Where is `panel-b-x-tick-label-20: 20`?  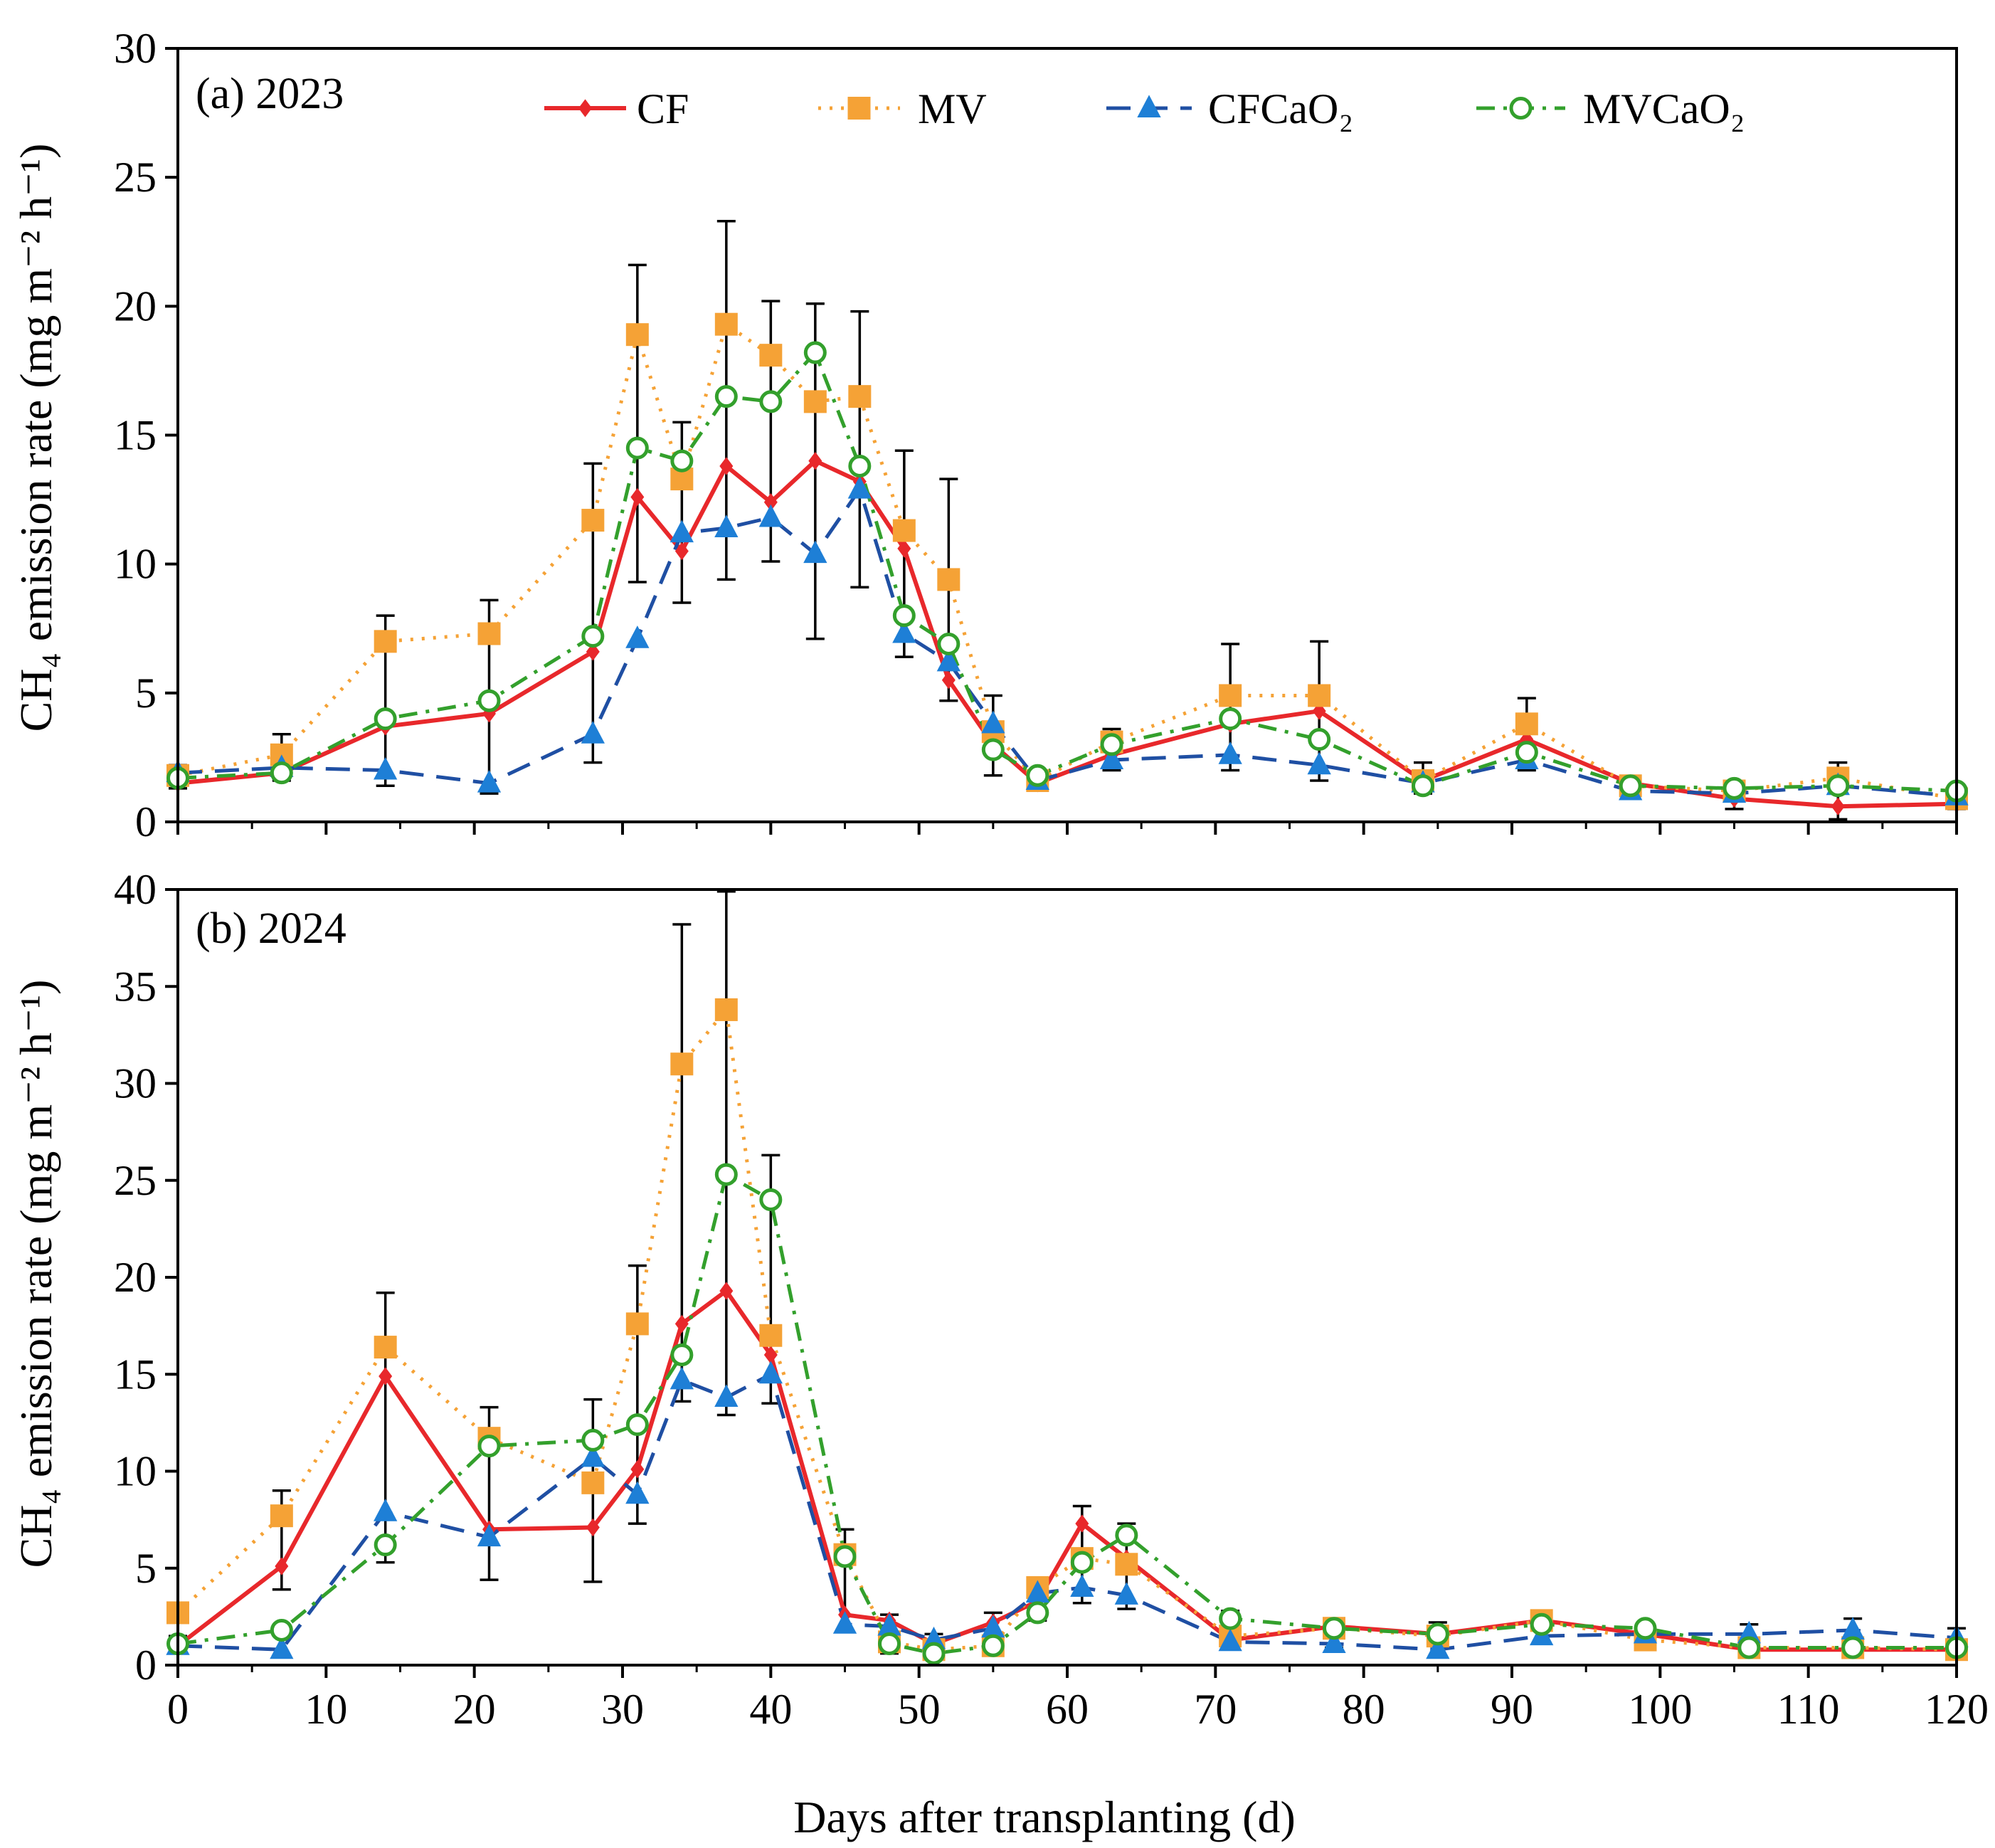
panel-b-x-tick-label-20: 20 is located at coordinates (475, 1709).